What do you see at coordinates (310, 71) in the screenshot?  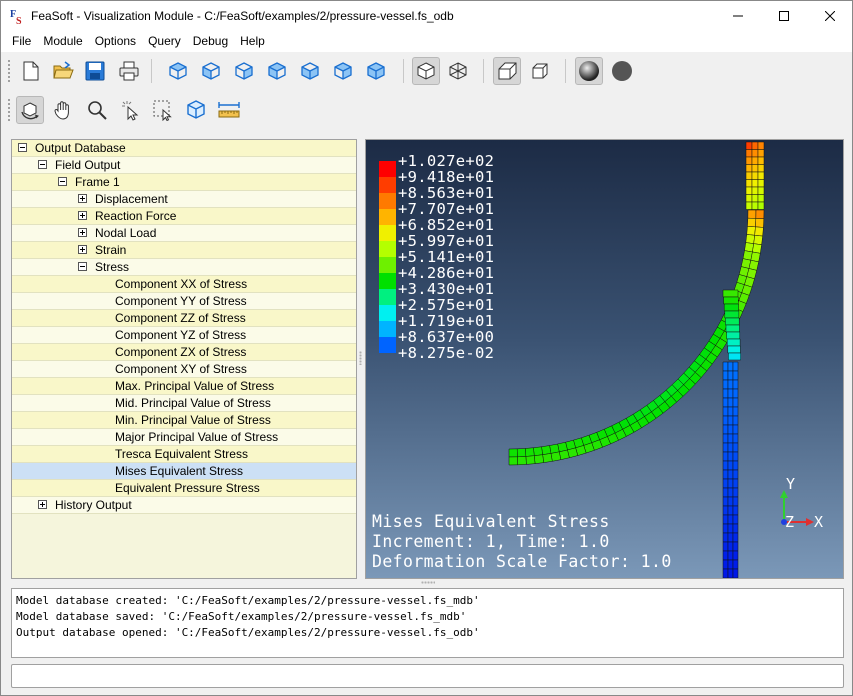 I see `view-iso-5-button` at bounding box center [310, 71].